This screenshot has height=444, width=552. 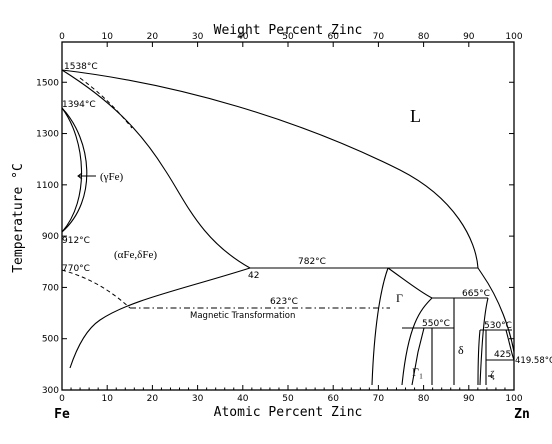 What do you see at coordinates (47, 186) in the screenshot?
I see `y-tick-label: 1100` at bounding box center [47, 186].